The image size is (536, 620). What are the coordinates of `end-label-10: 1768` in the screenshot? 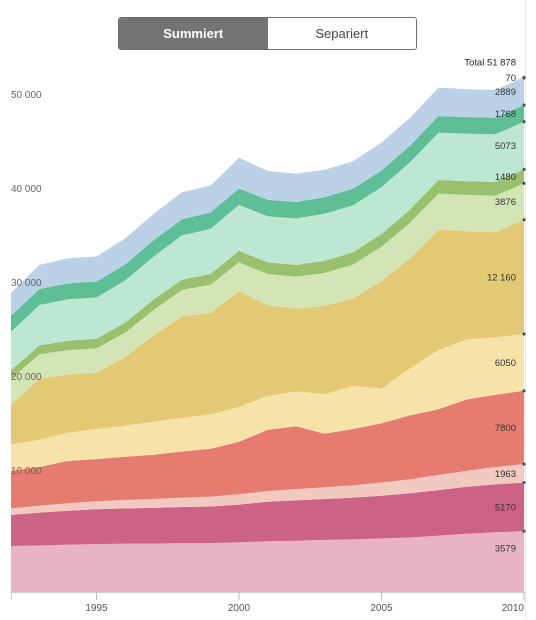 It's located at (505, 114).